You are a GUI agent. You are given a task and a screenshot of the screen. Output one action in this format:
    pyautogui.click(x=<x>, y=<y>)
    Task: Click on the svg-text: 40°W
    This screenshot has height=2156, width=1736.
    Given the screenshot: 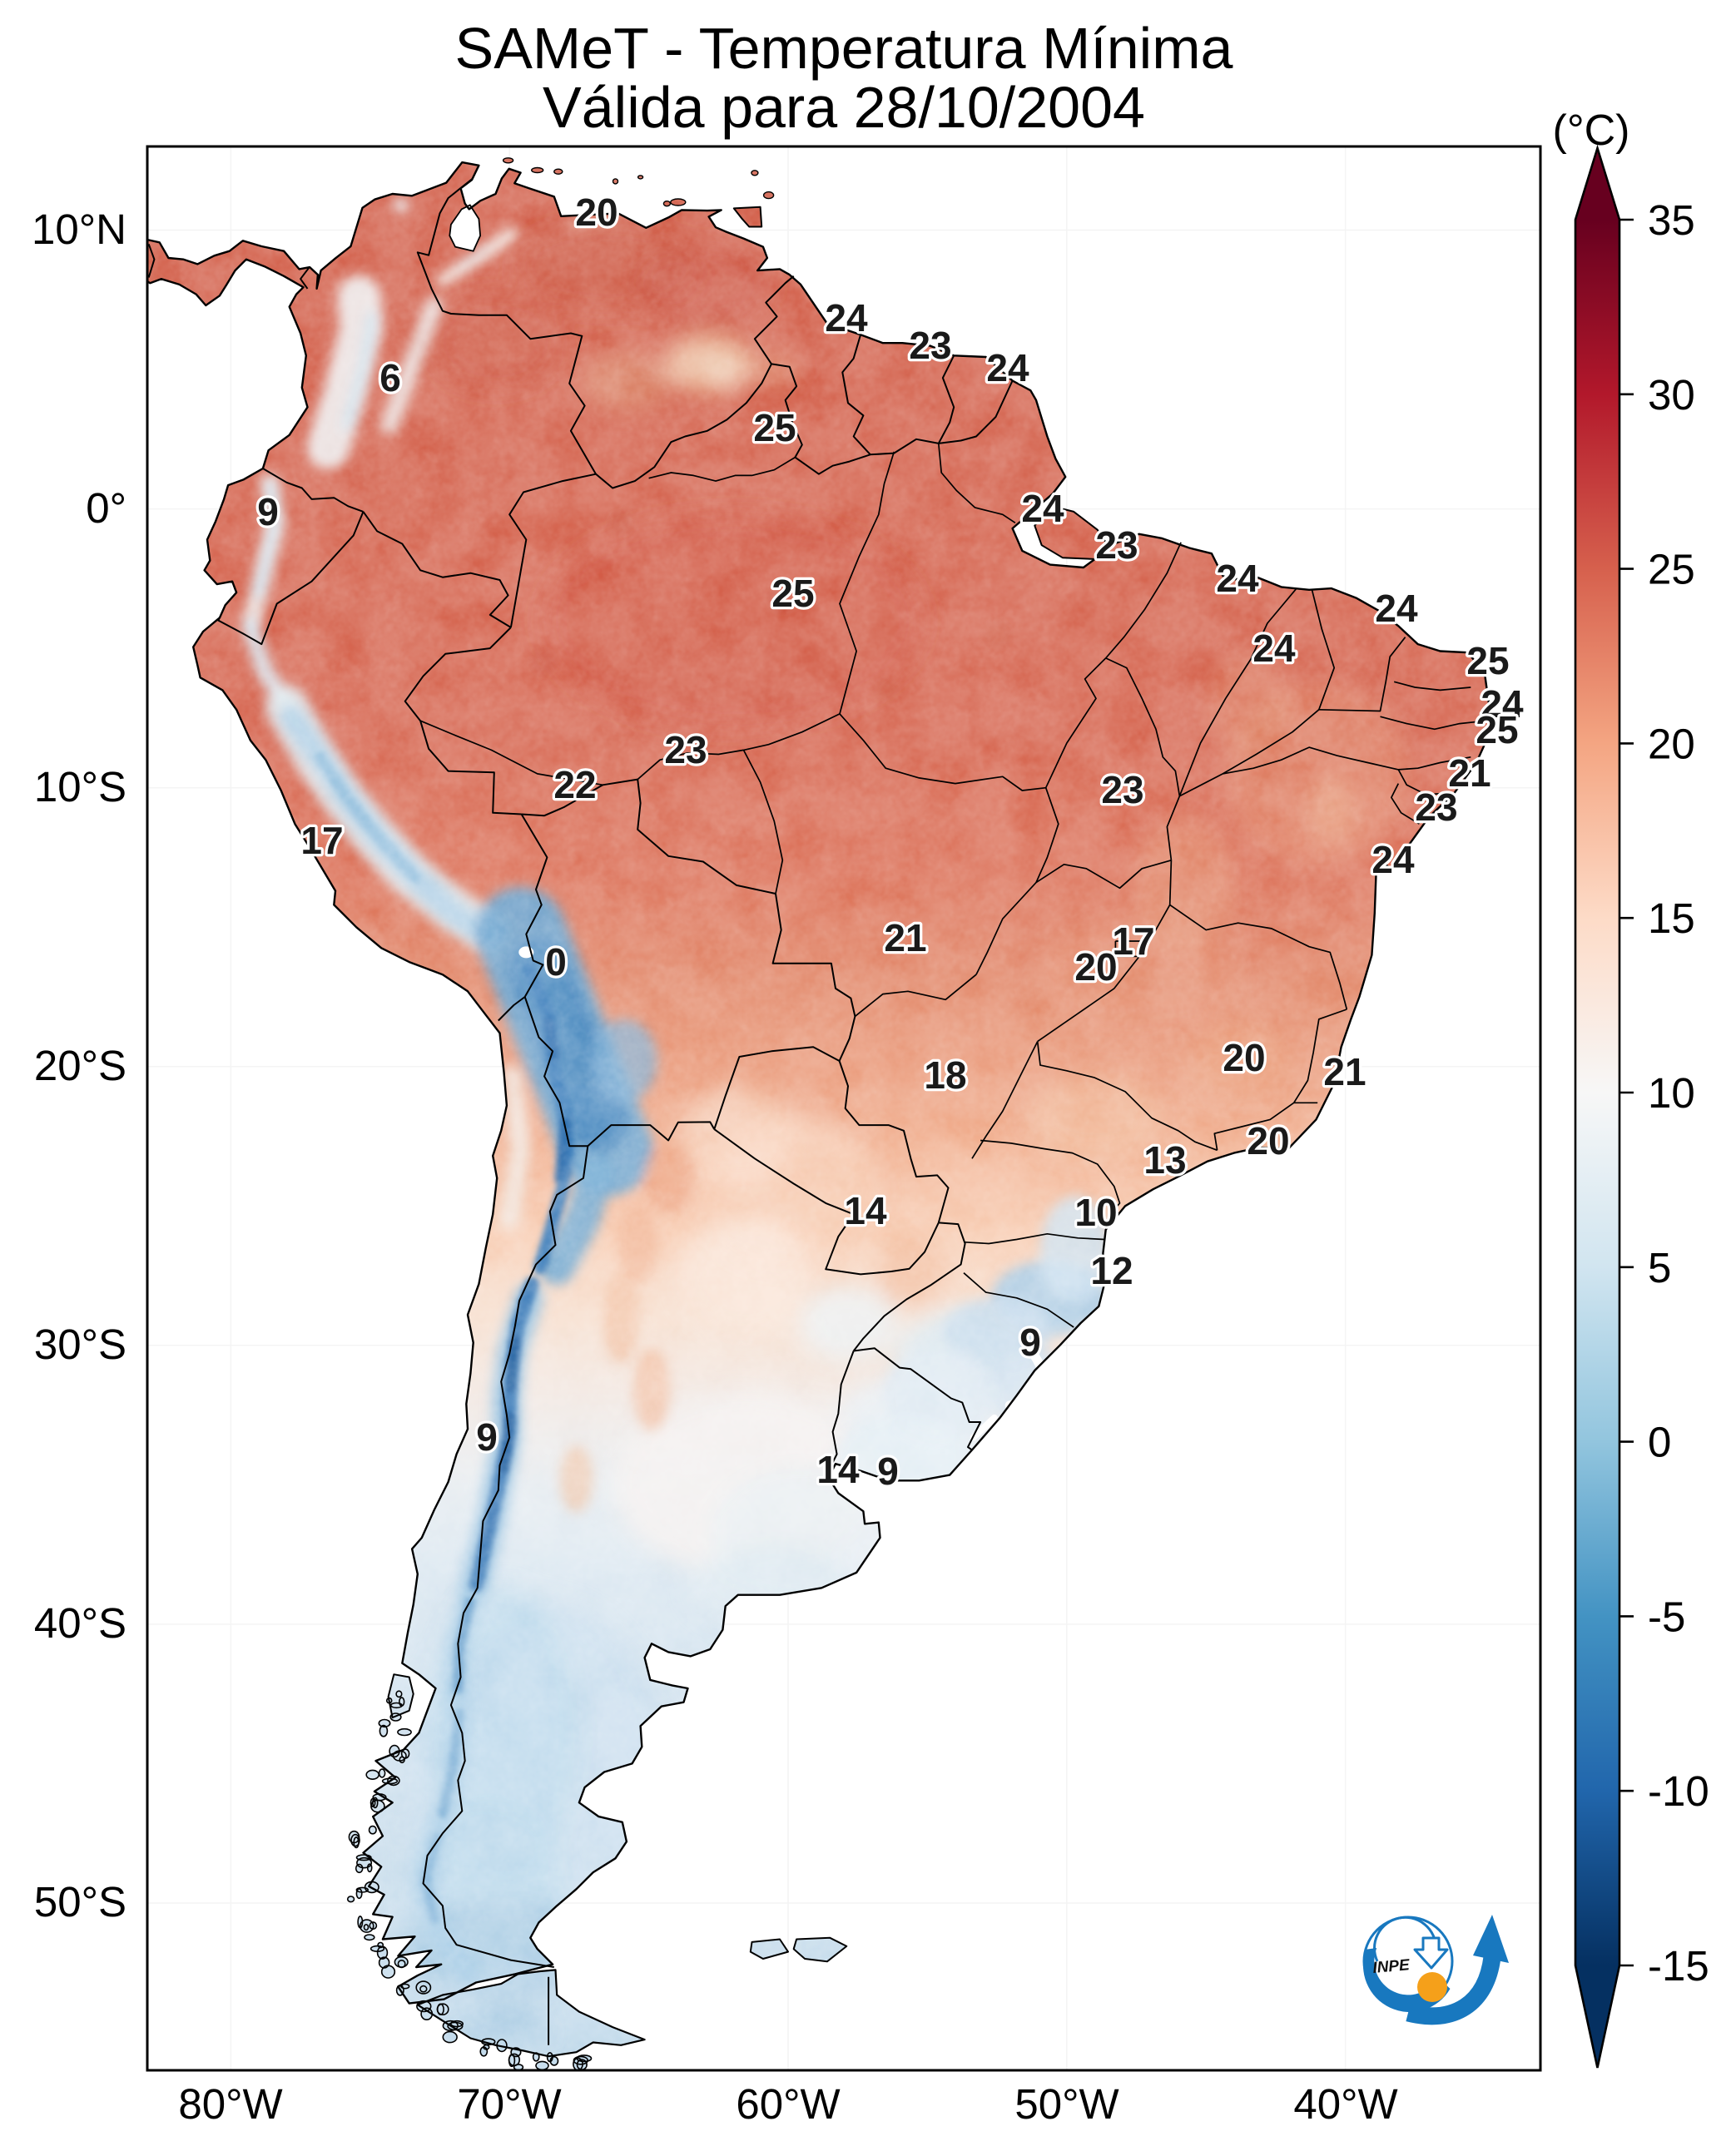 What is the action you would take?
    pyautogui.click(x=1345, y=2104)
    